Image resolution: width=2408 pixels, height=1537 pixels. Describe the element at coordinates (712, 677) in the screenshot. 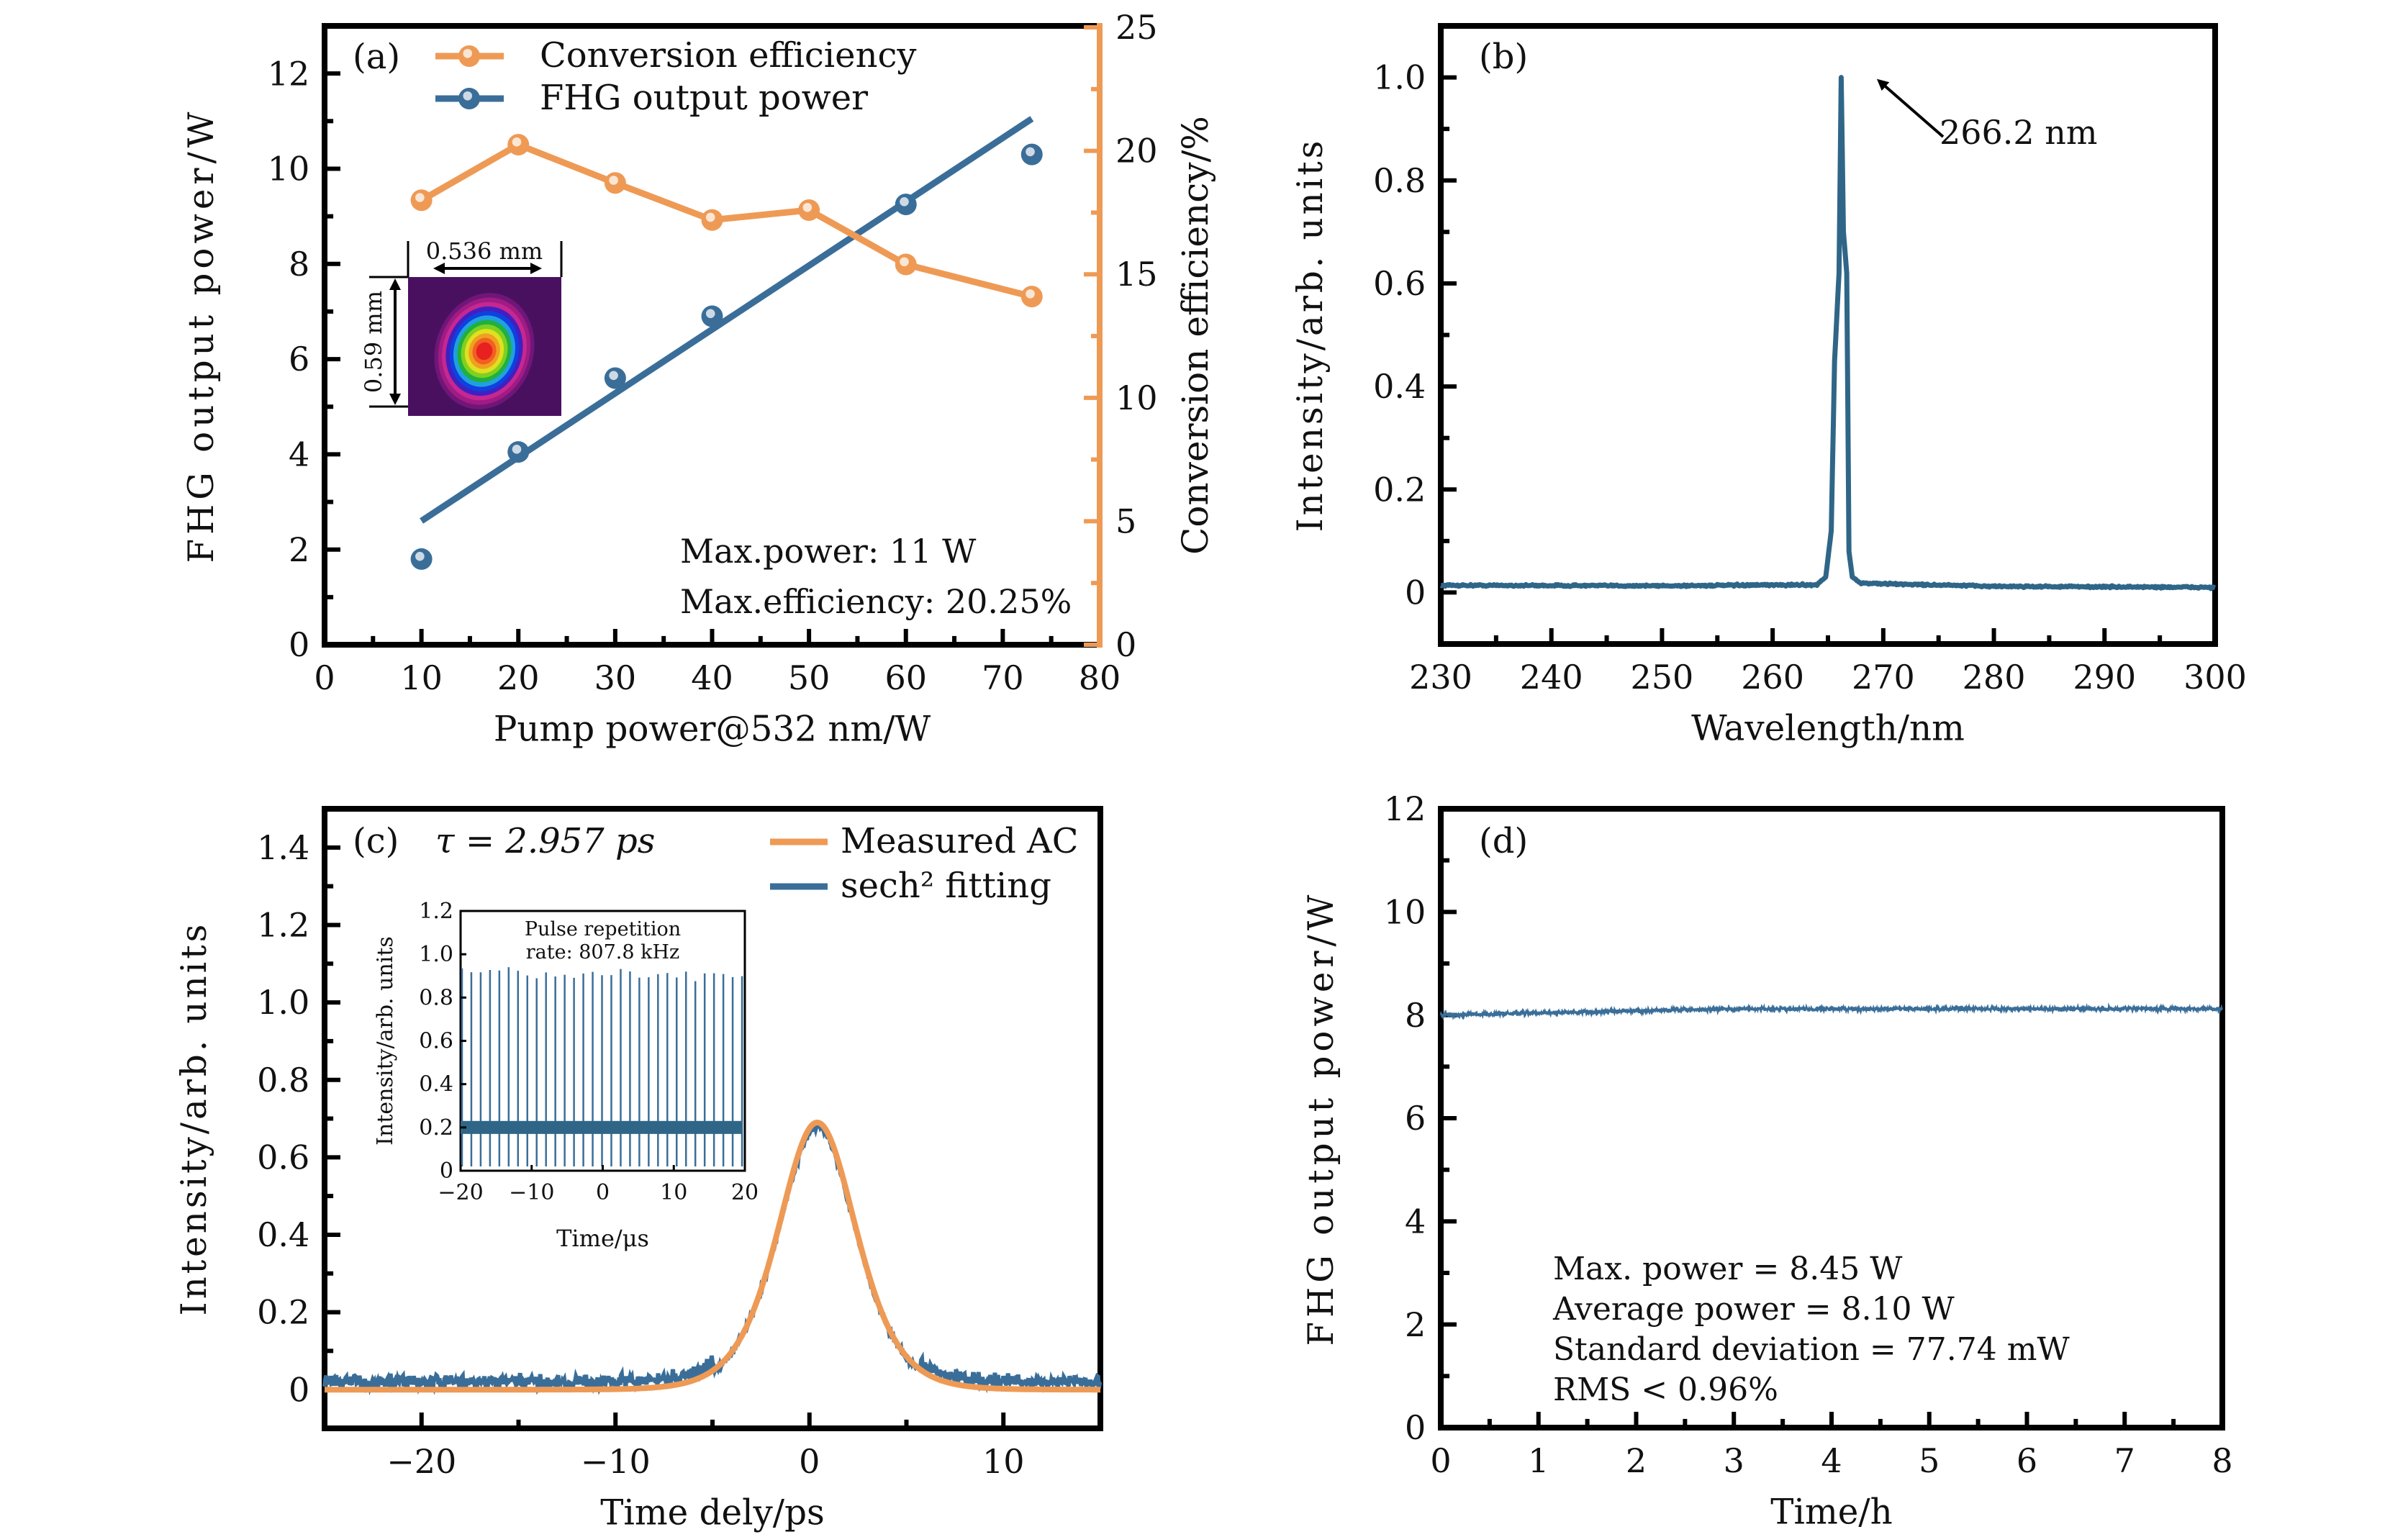

I see `x-tick-label: 40` at that location.